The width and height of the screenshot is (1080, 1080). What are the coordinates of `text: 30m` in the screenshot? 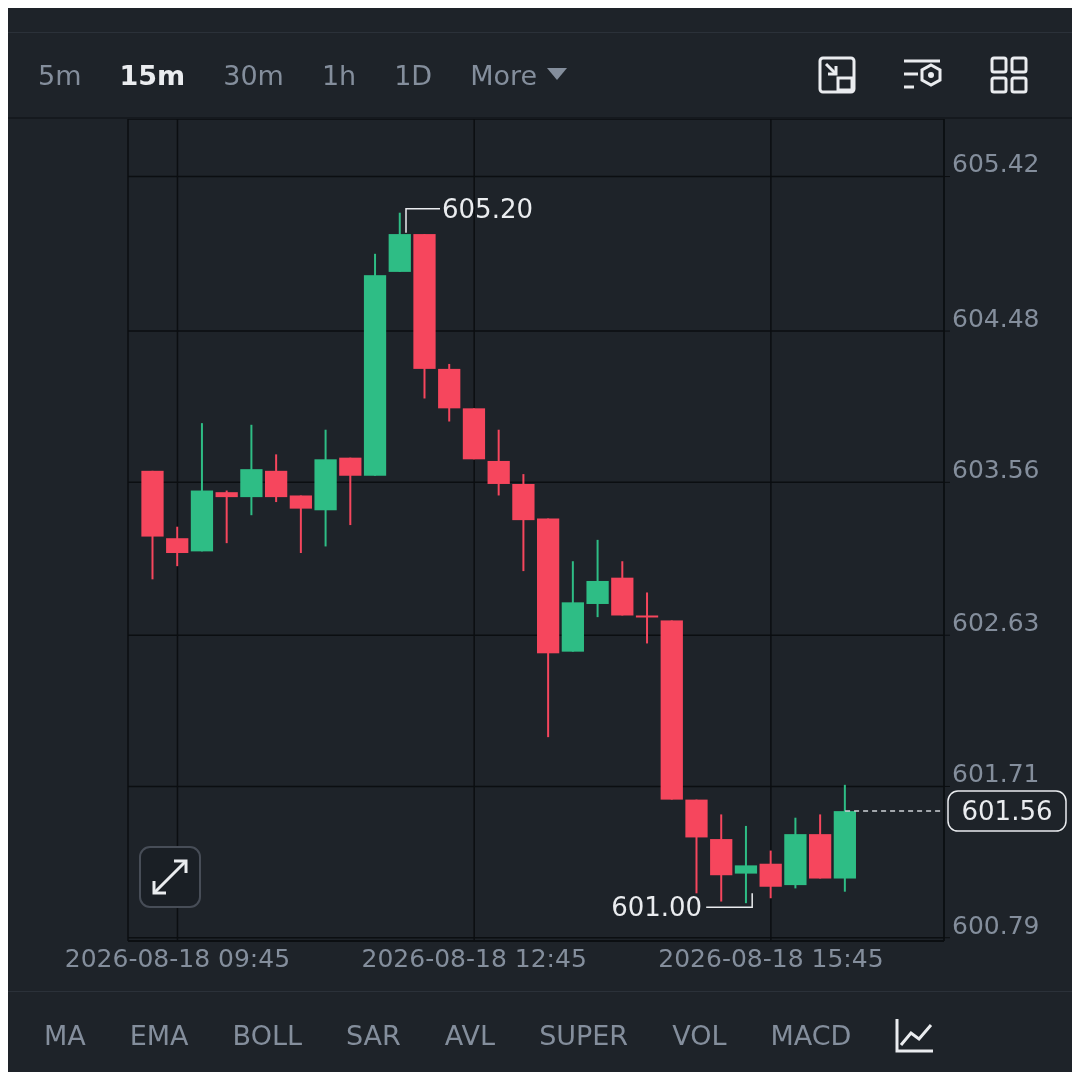 It's located at (253, 75).